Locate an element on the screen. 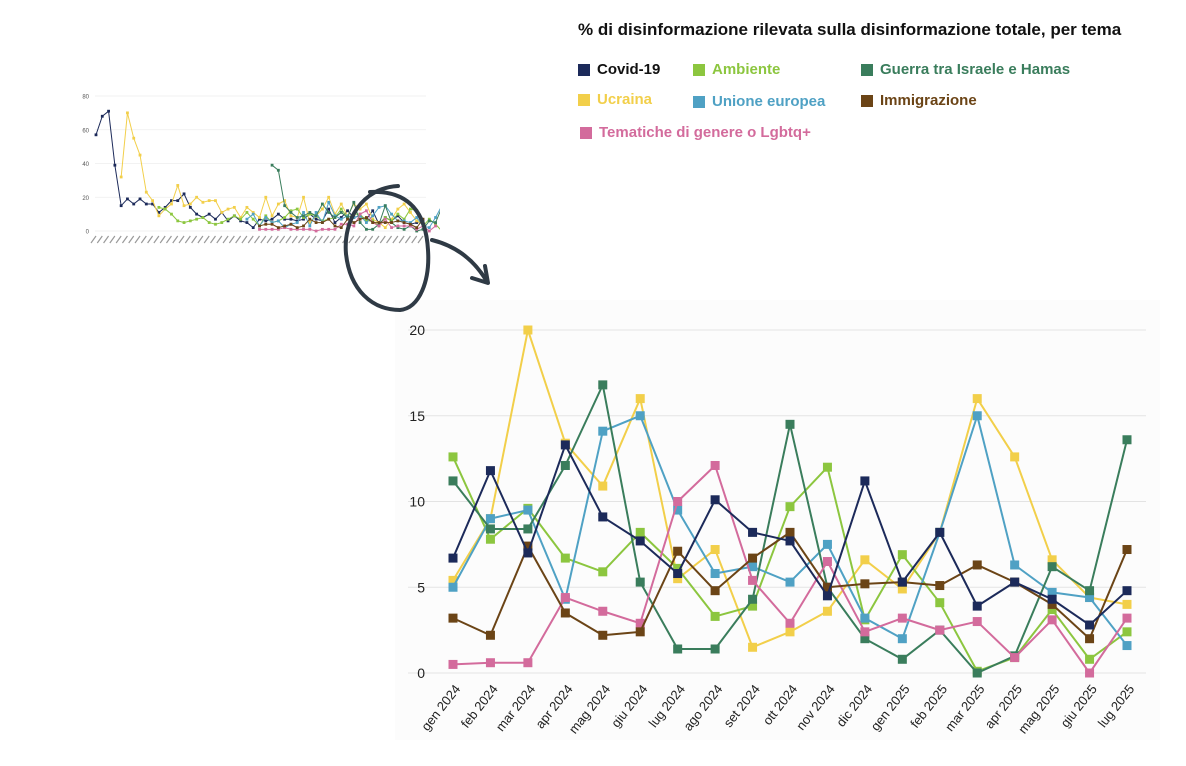 The width and height of the screenshot is (1186, 766). y-tick-label: 15 is located at coordinates (417, 416).